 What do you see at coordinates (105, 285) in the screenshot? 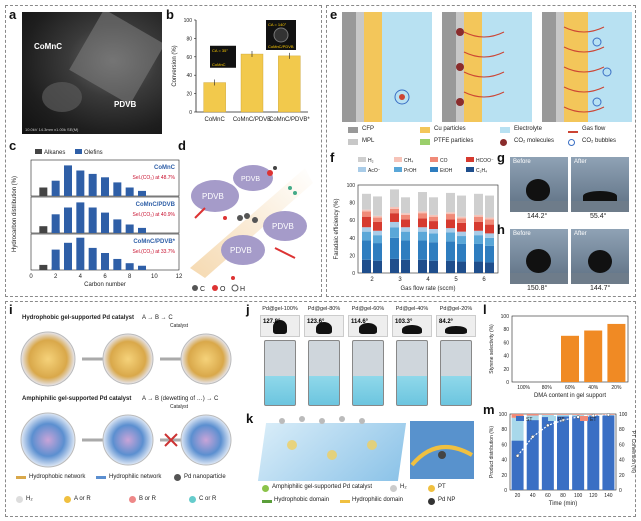
I see `c-xlabel: Carbon number` at bounding box center [105, 285].